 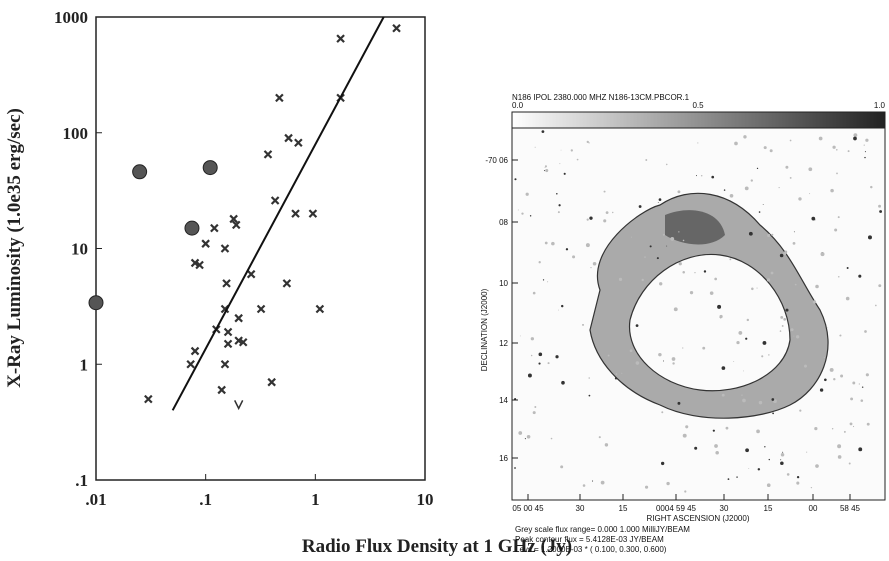 What do you see at coordinates (14, 248) in the screenshot?
I see `y-axis-label: X-Ray Luminosity (1.0e35 erg/sec)` at bounding box center [14, 248].